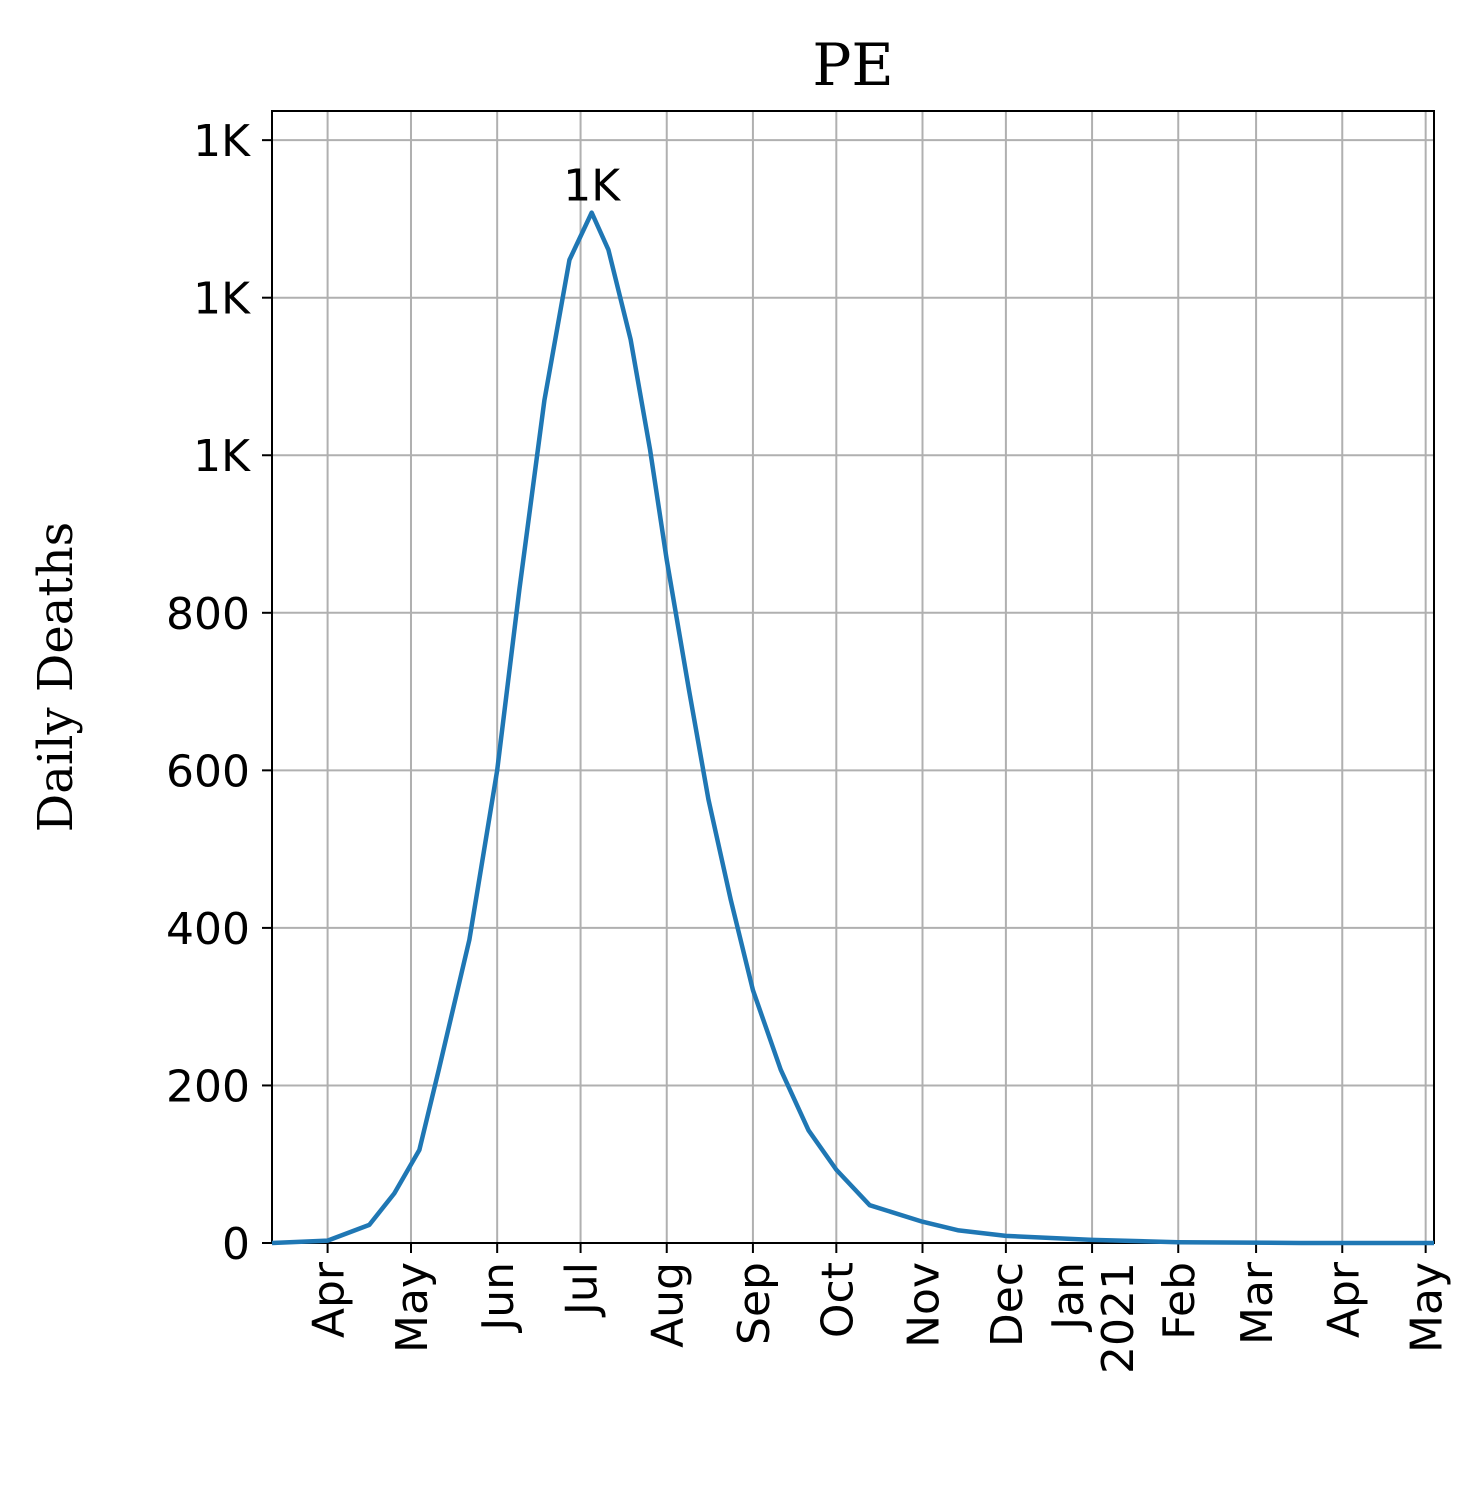  I want to click on x-tick-label: Nov, so click(923, 1305).